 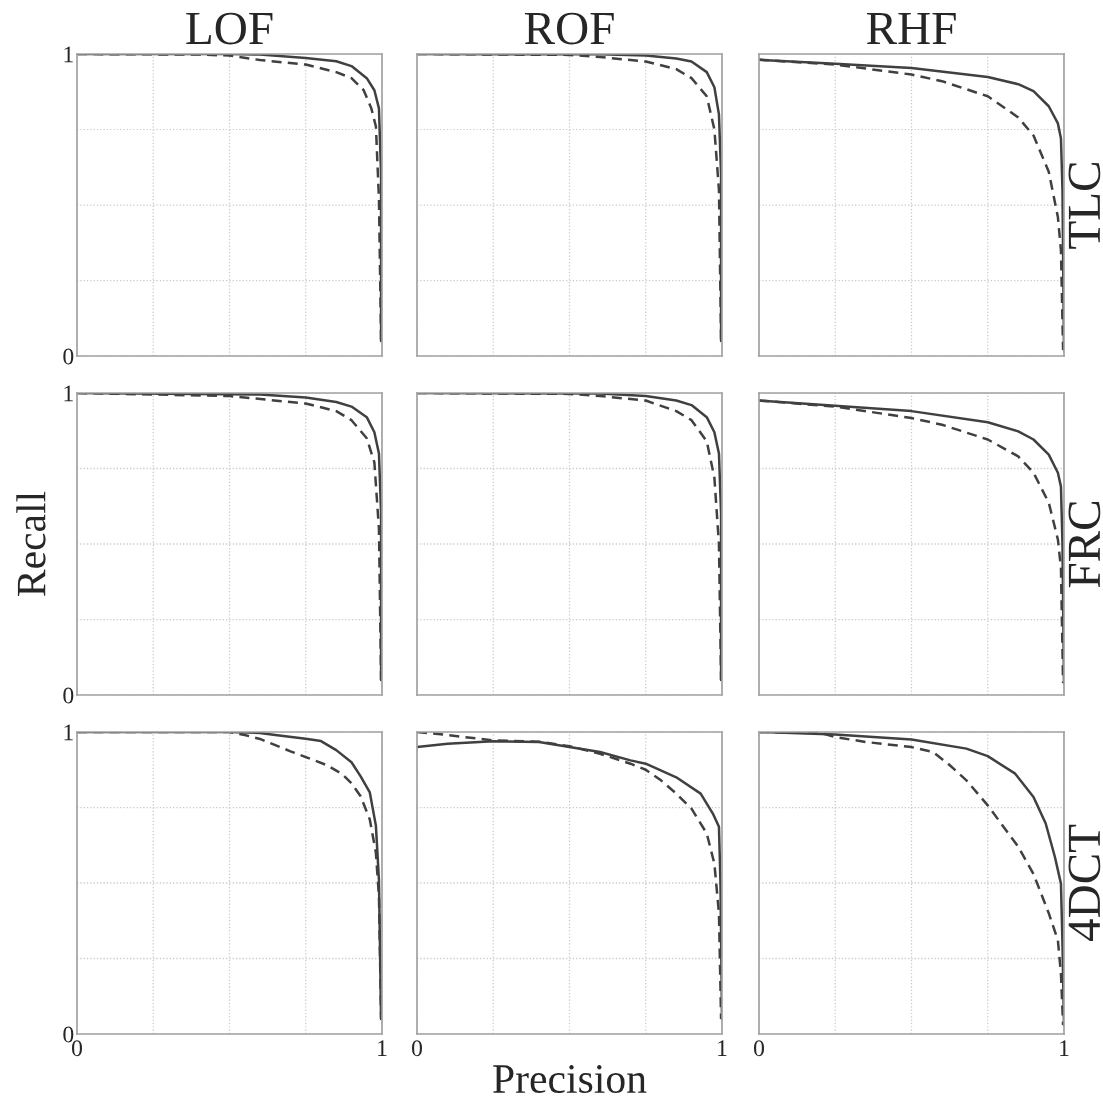 I want to click on text: TLC, so click(x=1084, y=206).